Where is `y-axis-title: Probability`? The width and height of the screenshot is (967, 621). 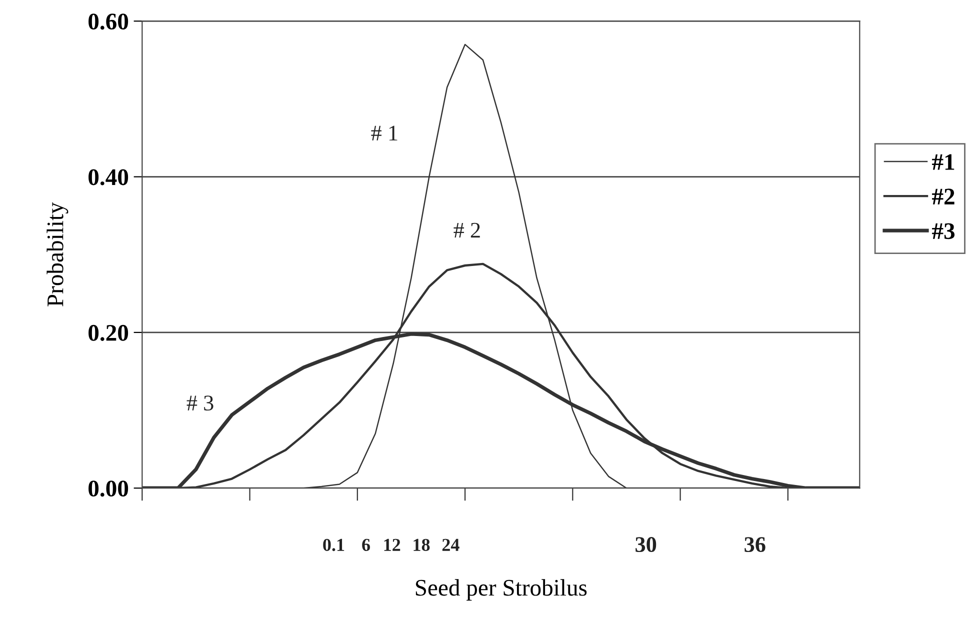
y-axis-title: Probability is located at coordinates (57, 254).